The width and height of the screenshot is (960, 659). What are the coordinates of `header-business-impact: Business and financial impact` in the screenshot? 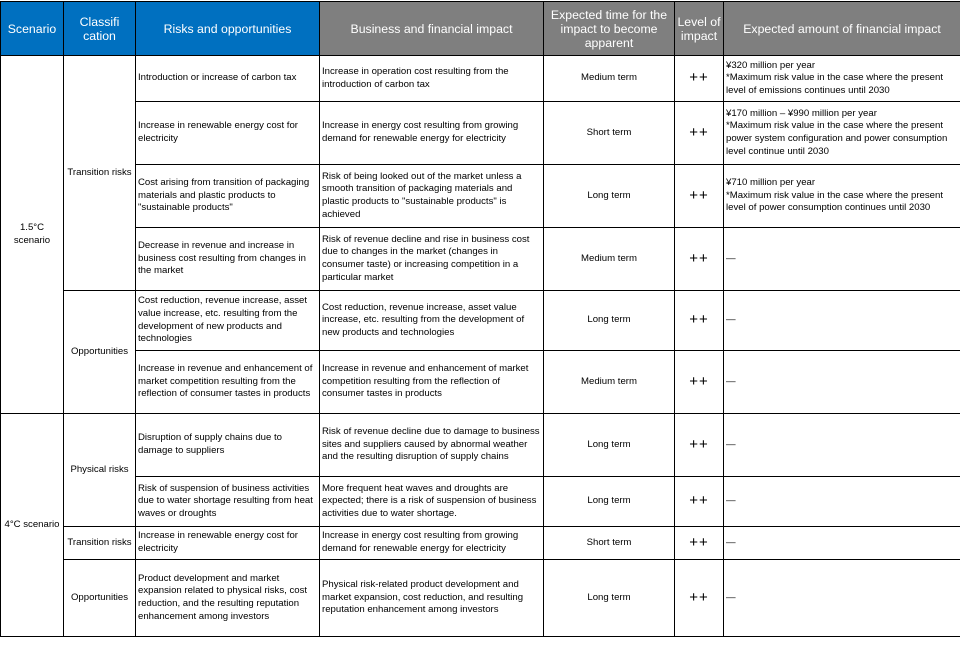 It's located at (432, 29).